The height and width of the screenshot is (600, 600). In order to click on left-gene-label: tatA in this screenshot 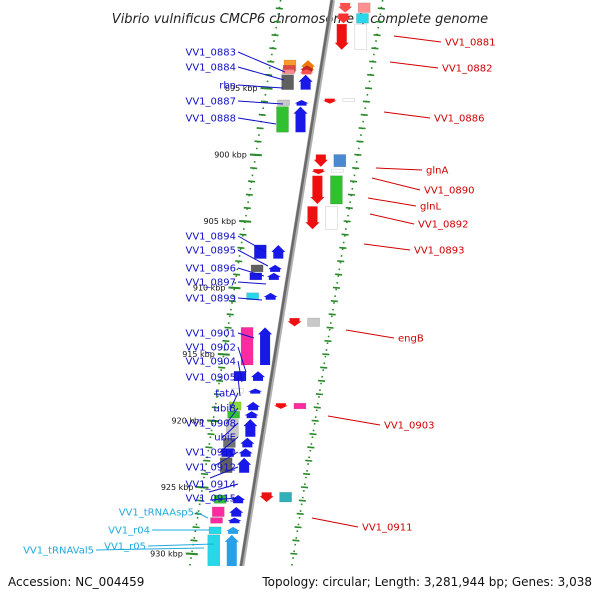, I will do `click(225, 394)`.